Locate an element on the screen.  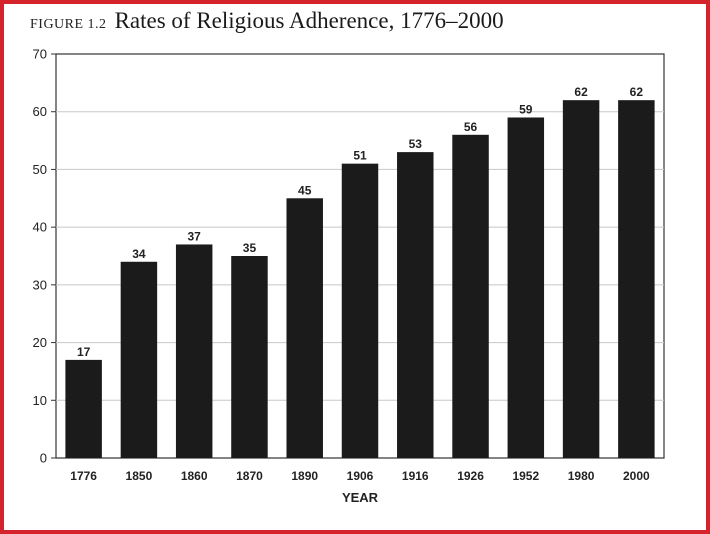
y-tick-label: 20 is located at coordinates (40, 342).